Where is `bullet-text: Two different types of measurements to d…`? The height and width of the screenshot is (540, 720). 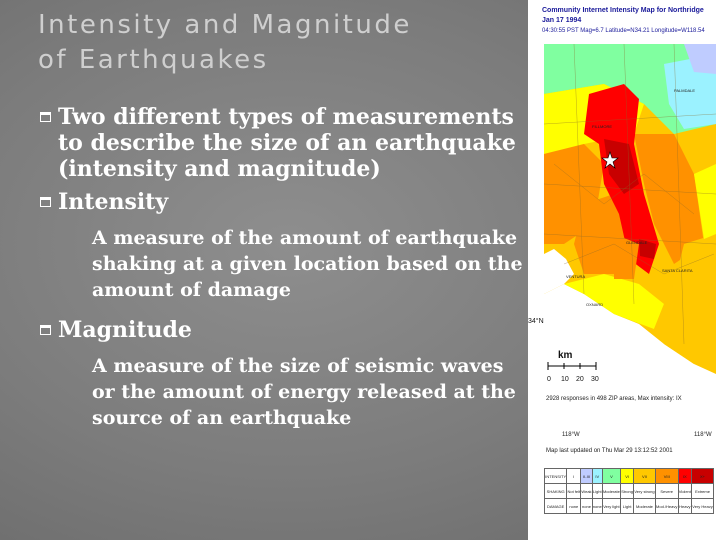 bullet-text: Two different types of measurements to d… is located at coordinates (287, 143).